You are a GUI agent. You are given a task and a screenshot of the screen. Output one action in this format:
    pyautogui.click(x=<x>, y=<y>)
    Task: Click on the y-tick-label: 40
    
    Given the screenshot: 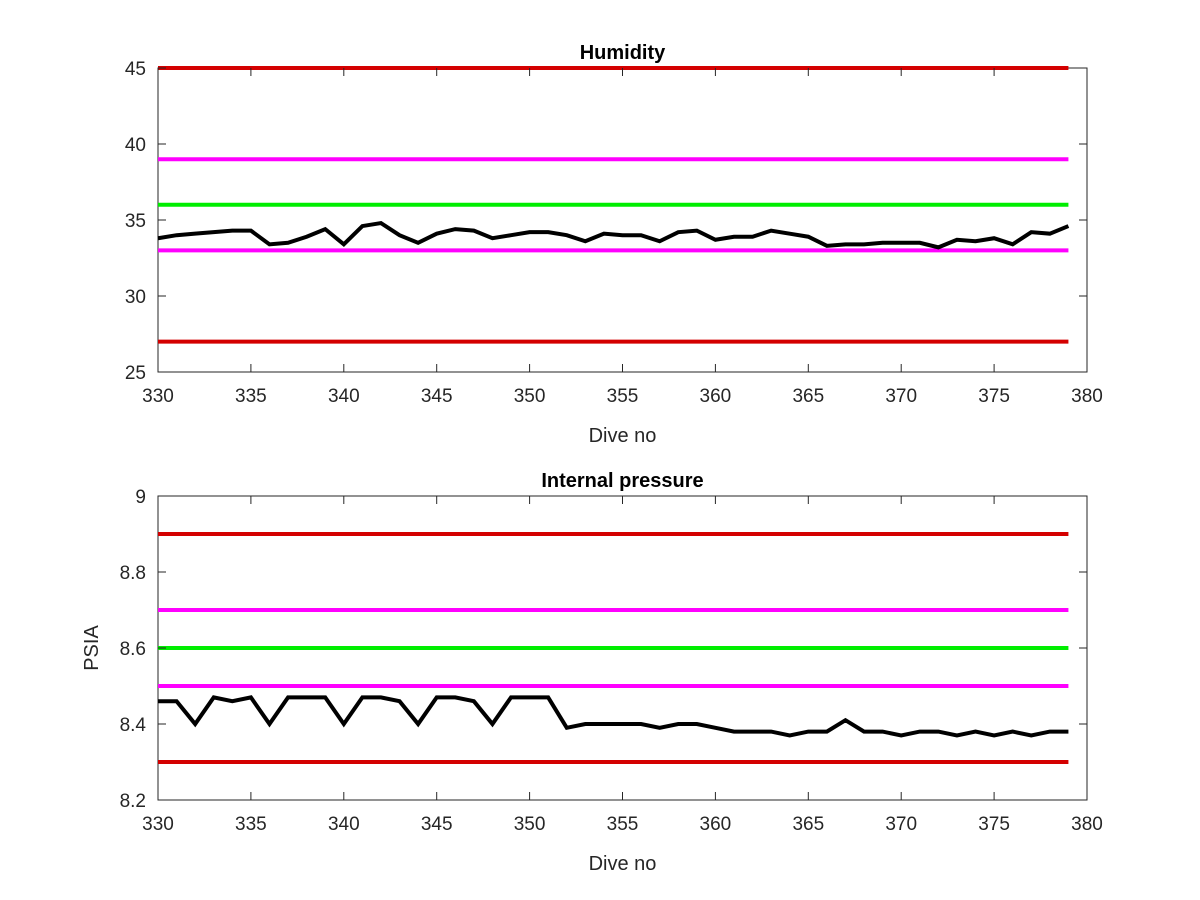 What is the action you would take?
    pyautogui.click(x=135, y=145)
    